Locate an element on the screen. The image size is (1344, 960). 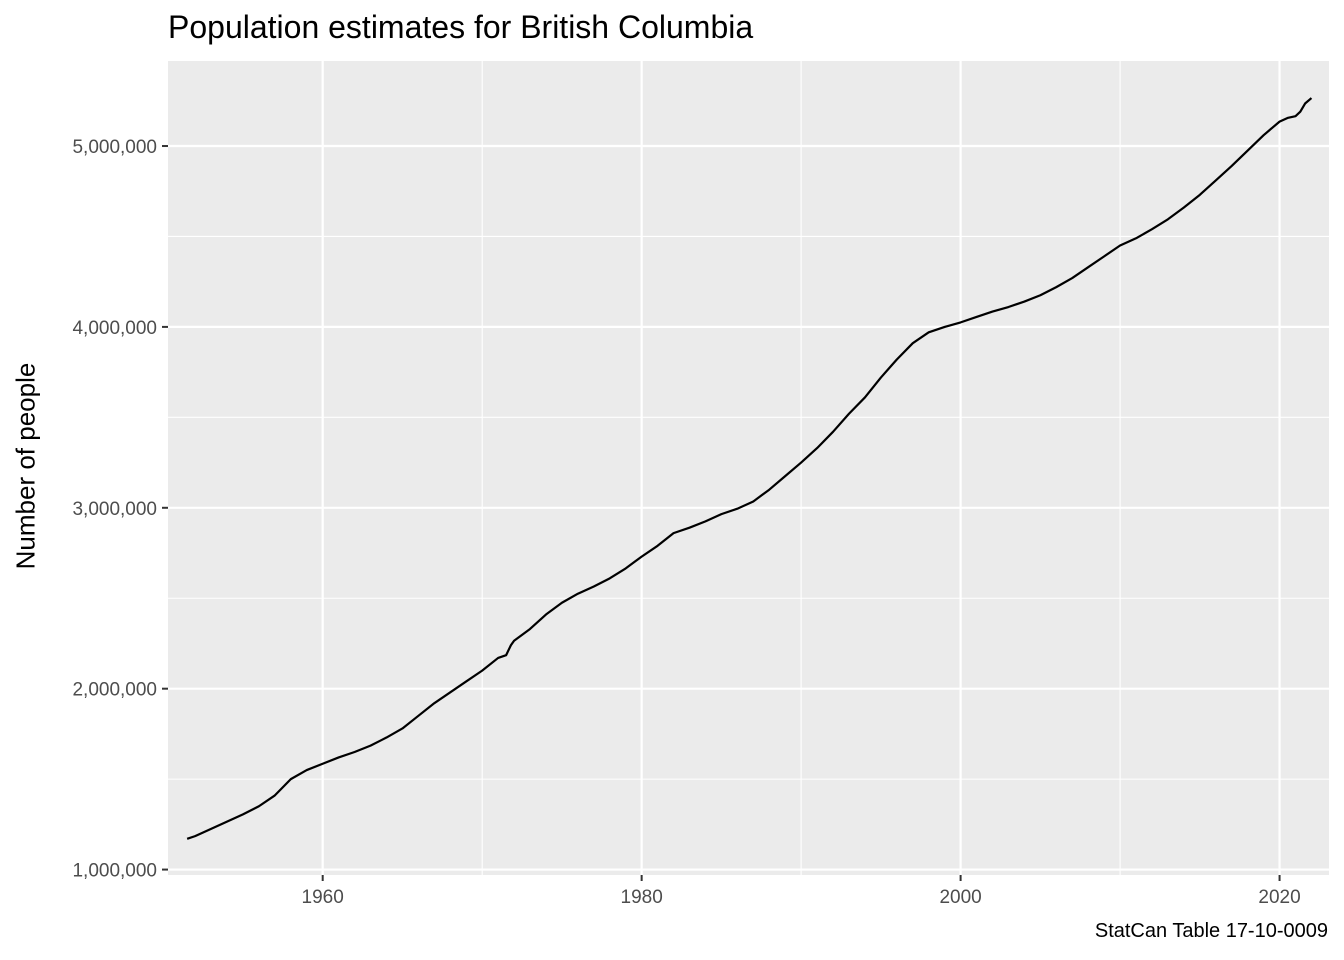
y-tick-label: 5,000,000 is located at coordinates (114, 147).